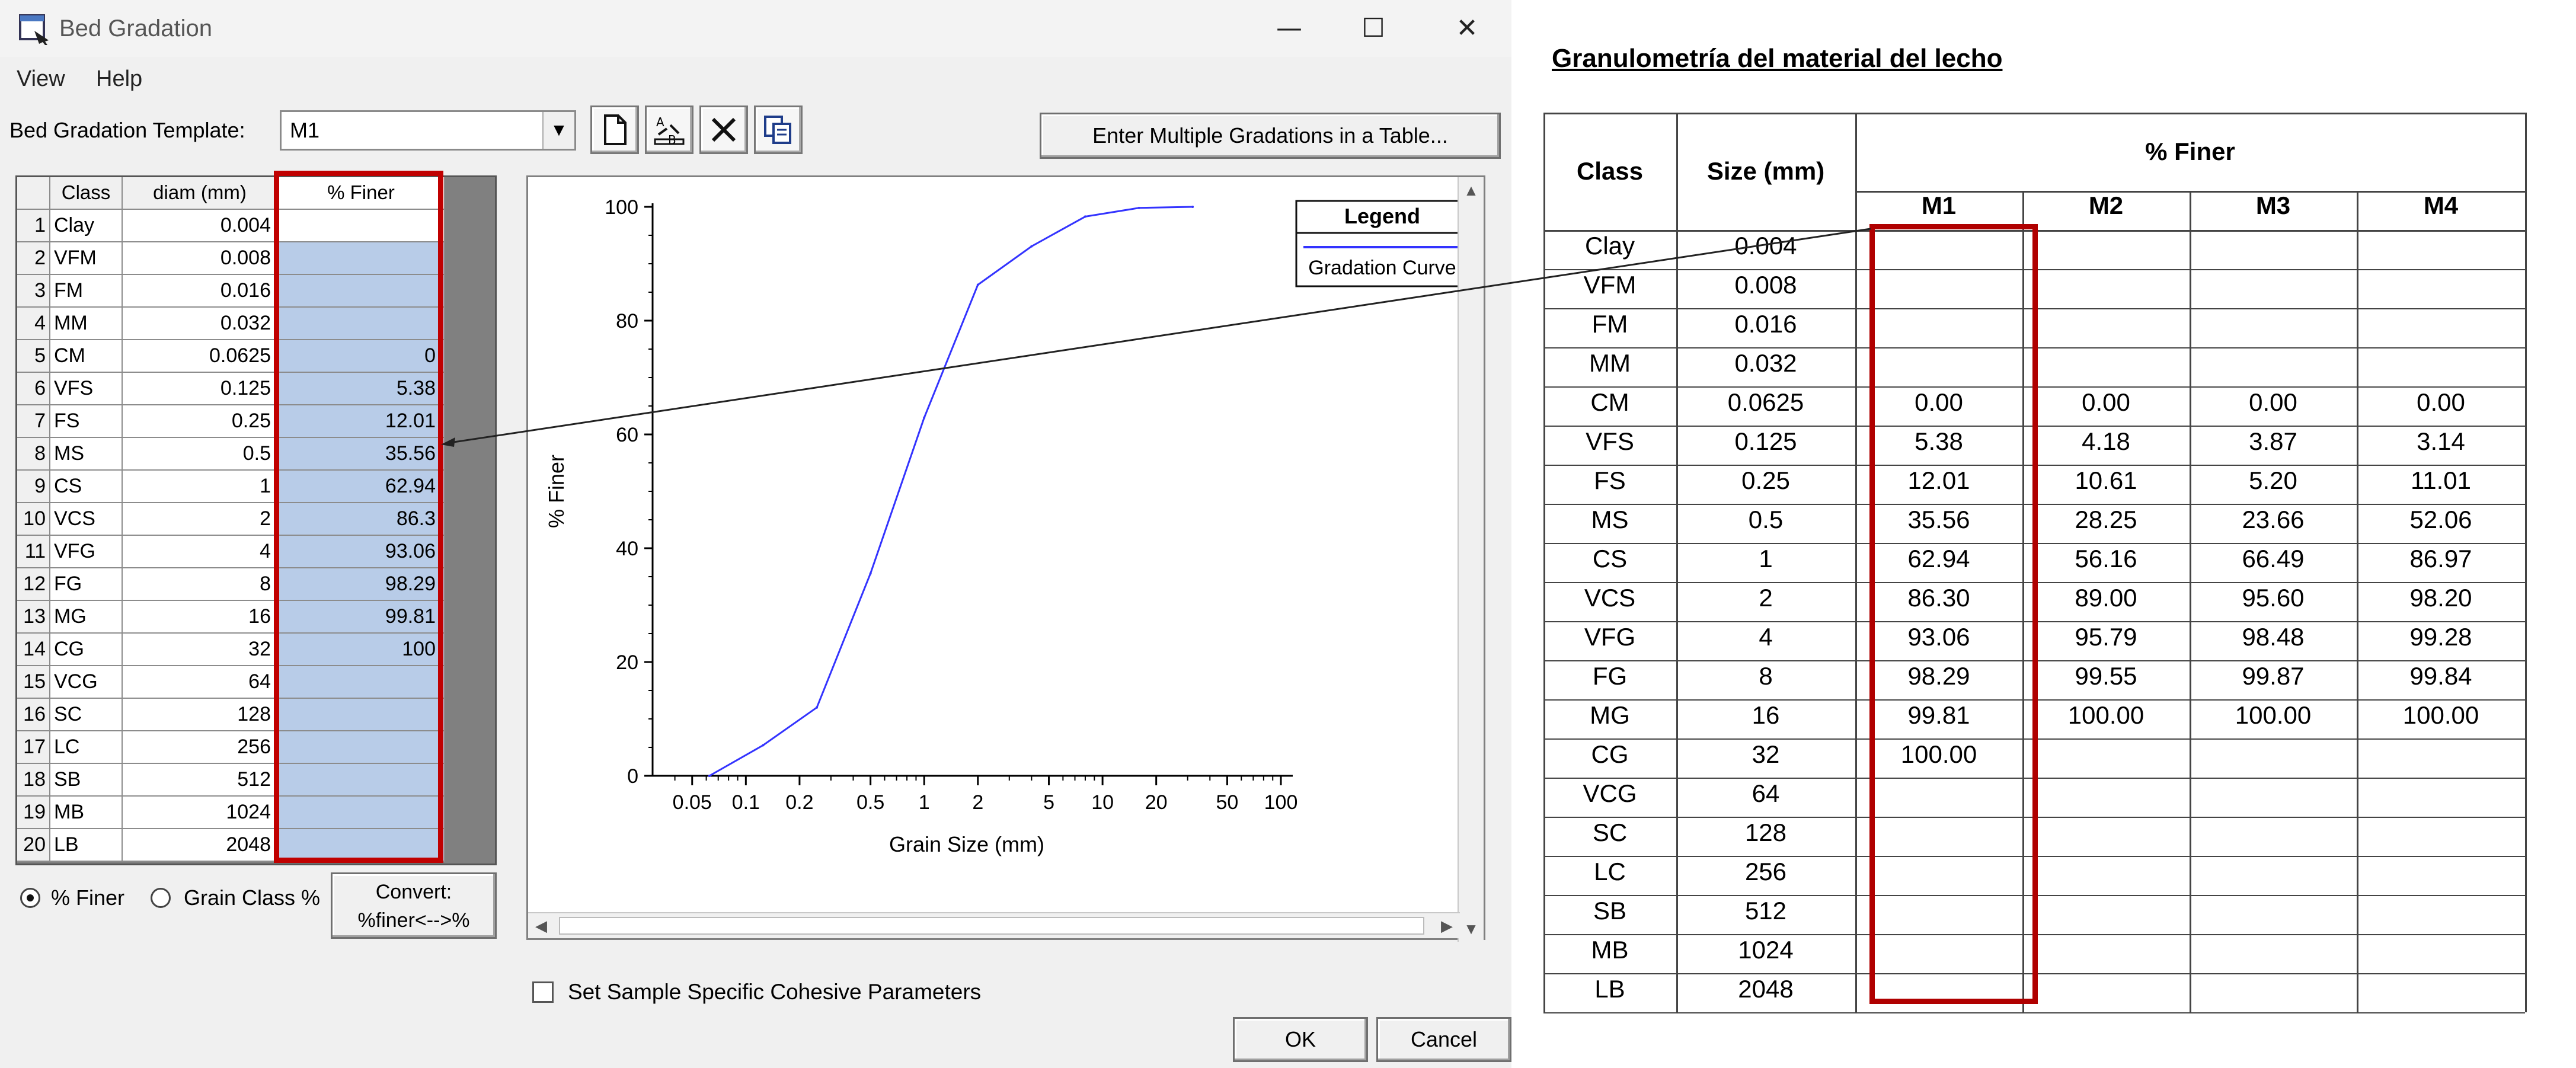 The height and width of the screenshot is (1068, 2576). What do you see at coordinates (1765, 911) in the screenshot?
I see `sheet-size-cell: 512` at bounding box center [1765, 911].